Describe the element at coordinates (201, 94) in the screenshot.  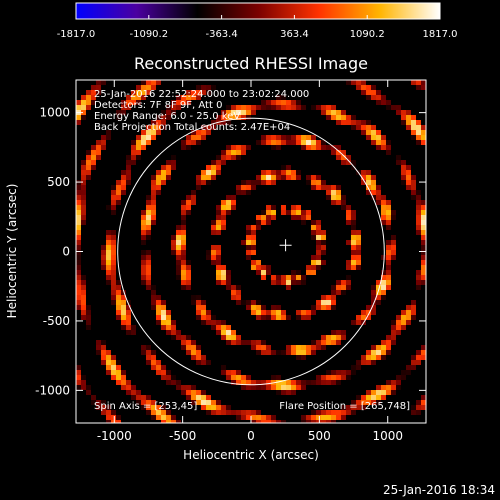
I see `annotation-time-range: 25-Jan-2016 22:52:24.000 to 23:02:24.000` at that location.